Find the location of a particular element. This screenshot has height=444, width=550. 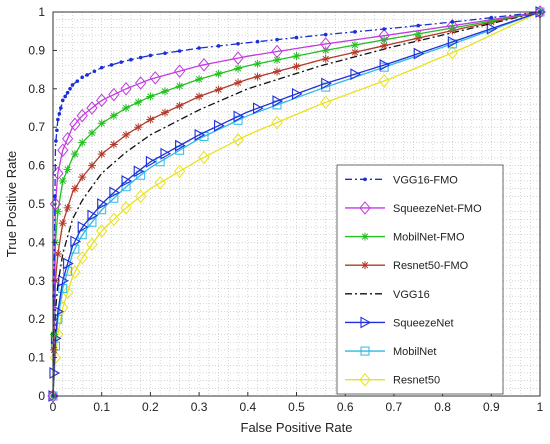

x-tick-label: 0.7 is located at coordinates (394, 407).